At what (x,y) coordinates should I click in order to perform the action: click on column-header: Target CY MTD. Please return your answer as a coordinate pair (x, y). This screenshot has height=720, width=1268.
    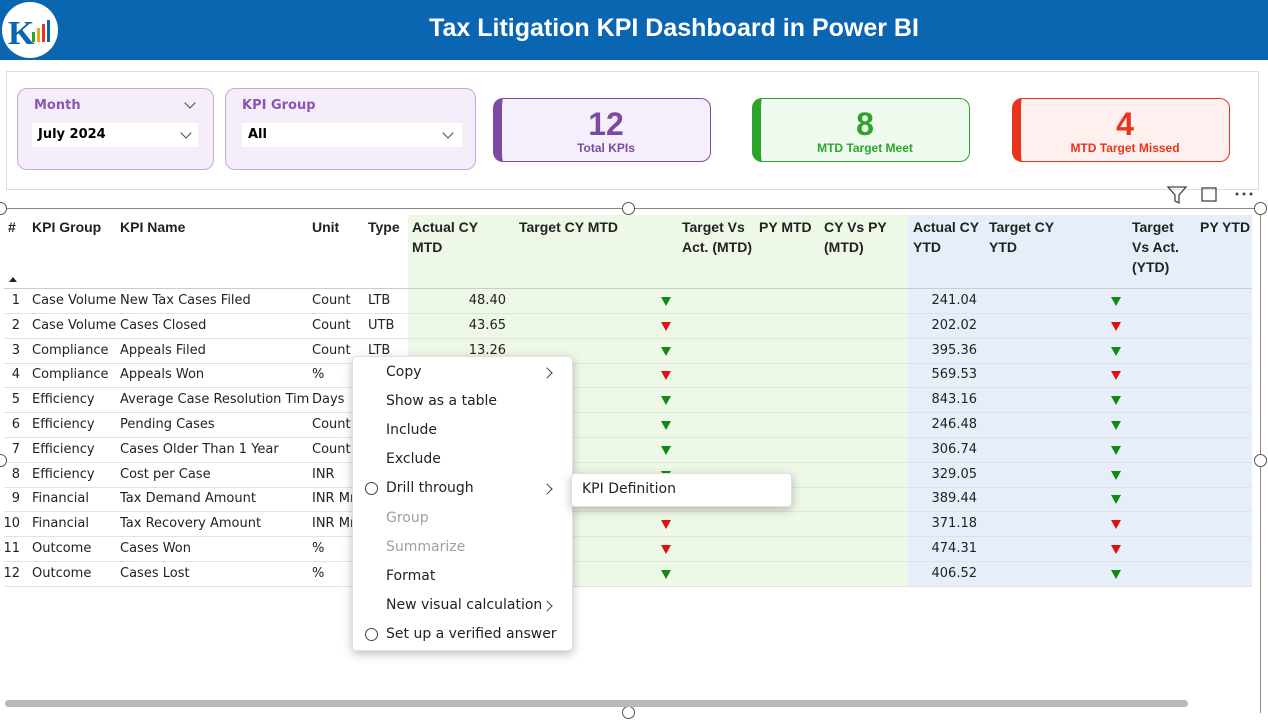
    Looking at the image, I should click on (569, 227).